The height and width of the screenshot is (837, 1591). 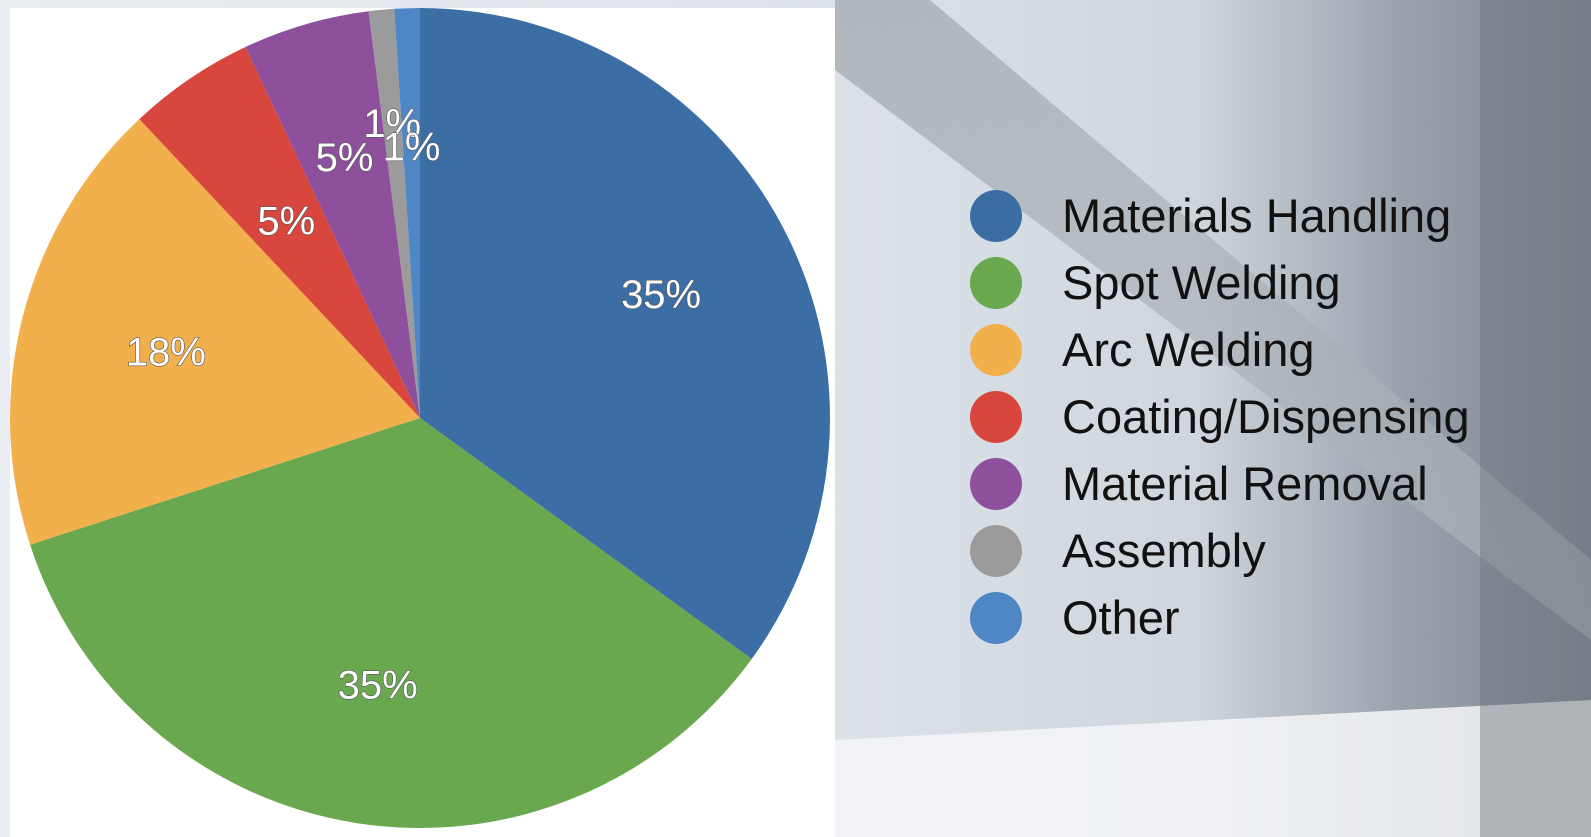 I want to click on legend-item-assembly: Assembly, so click(x=1270, y=550).